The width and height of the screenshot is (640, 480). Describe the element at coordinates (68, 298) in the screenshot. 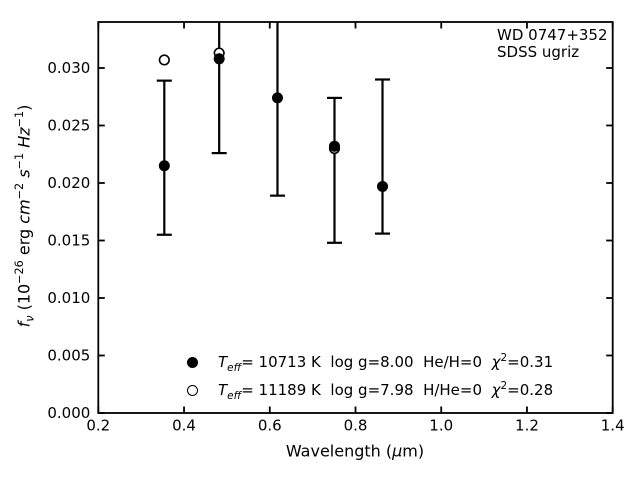

I see `y-tick-label: 0.010` at that location.